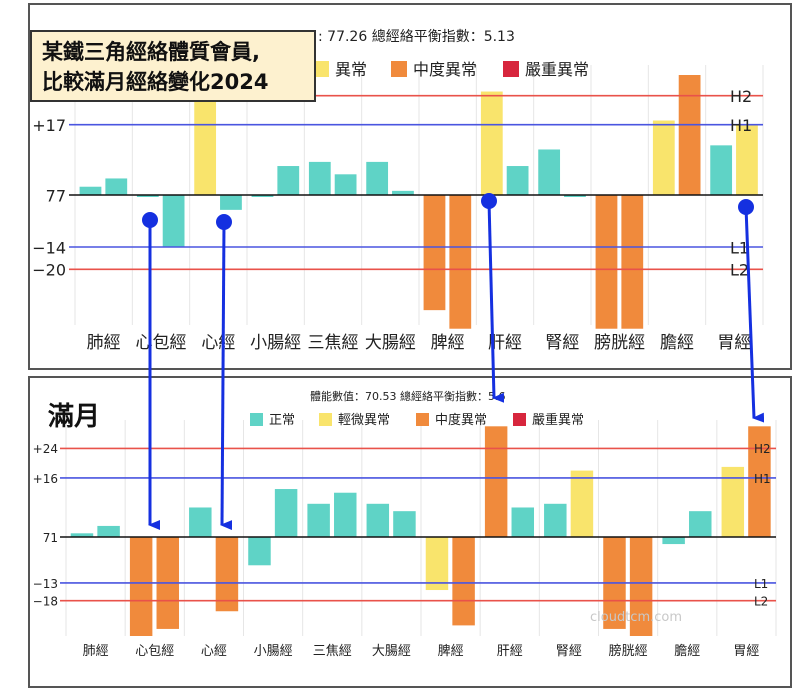 The height and width of the screenshot is (694, 800). I want to click on y-tick-label: −13, so click(45, 584).